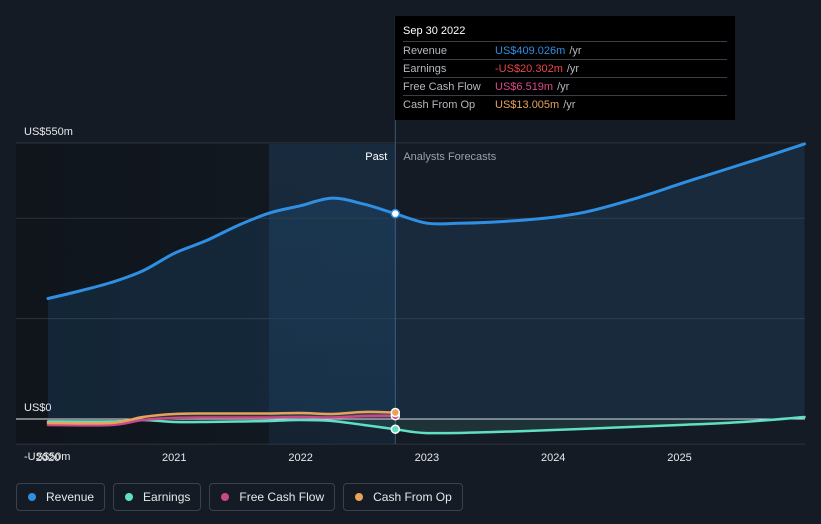 The width and height of the screenshot is (821, 524). I want to click on x-tick-label: 2025, so click(679, 458).